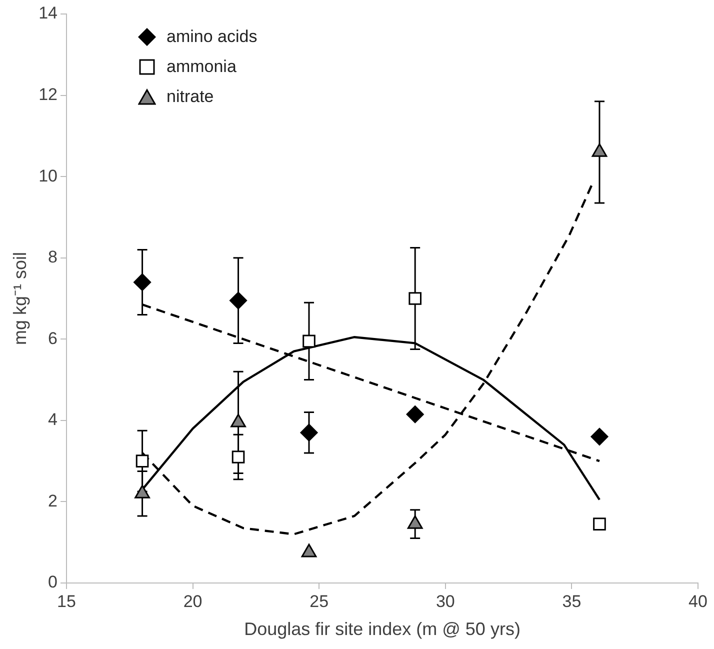  I want to click on x-tick-label: 30, so click(445, 601).